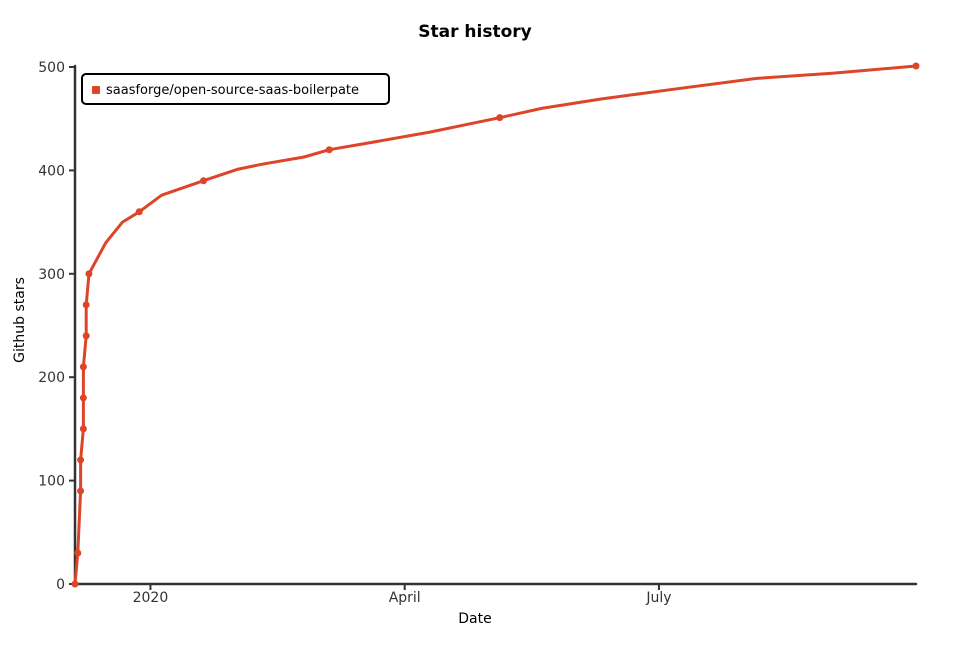  I want to click on y-tick-label: 300, so click(51, 275).